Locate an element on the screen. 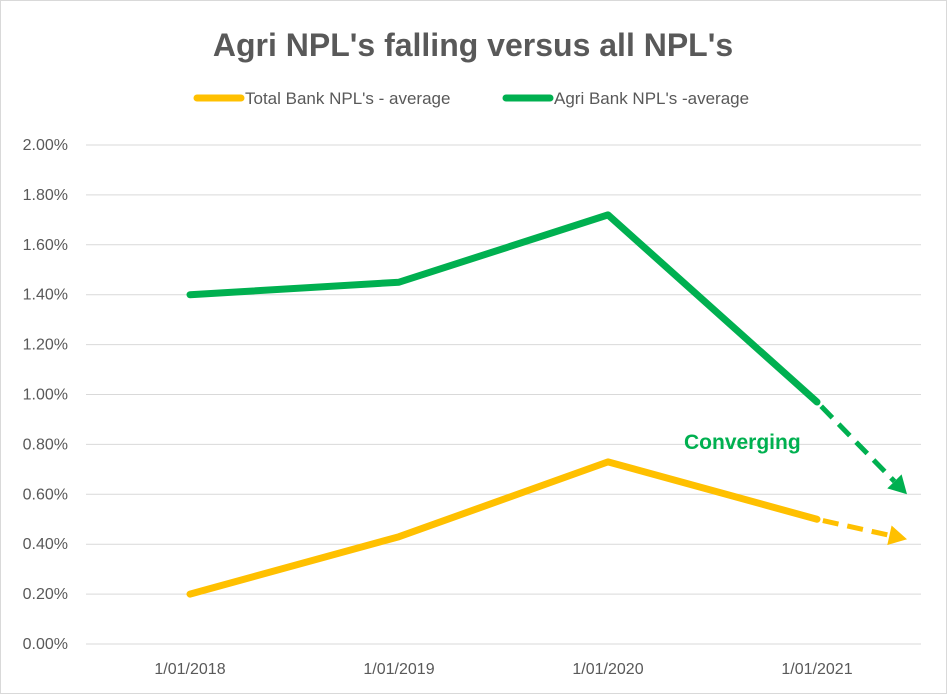  x-tick-label: 1/01/2019 is located at coordinates (398, 669).